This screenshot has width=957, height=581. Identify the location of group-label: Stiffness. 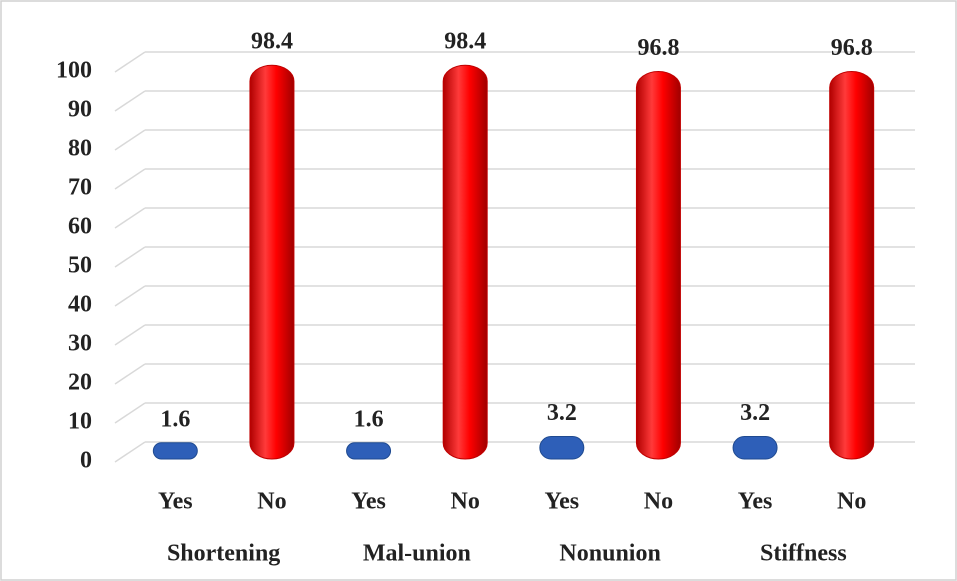
(803, 554).